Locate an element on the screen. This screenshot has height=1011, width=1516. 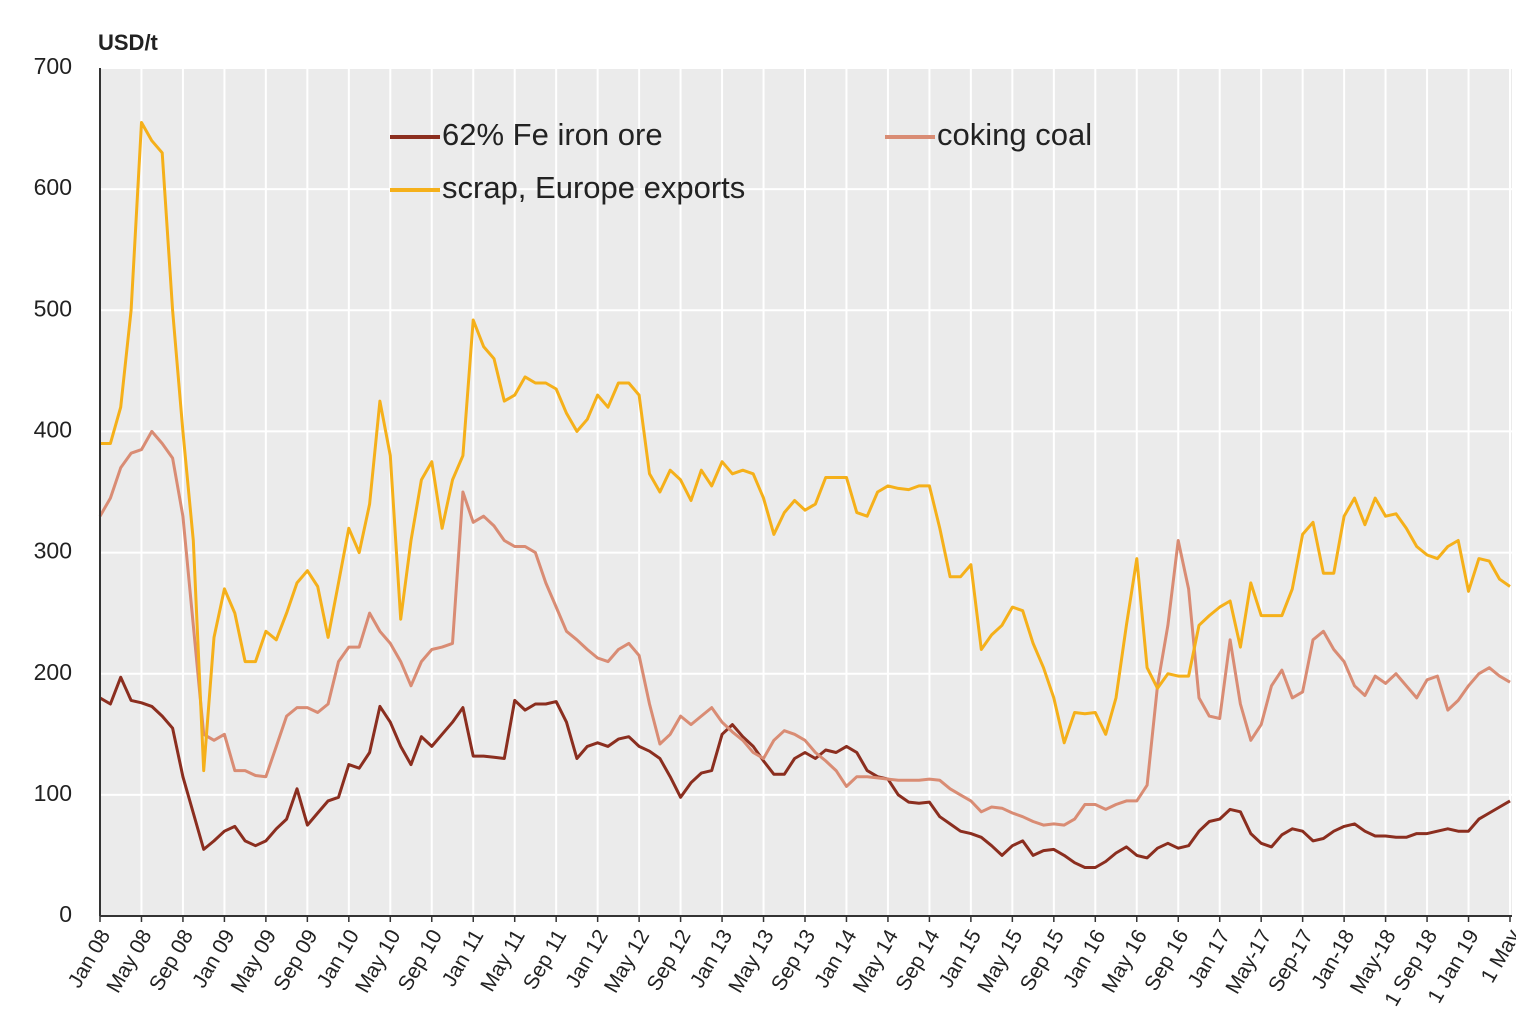
legend-label: scrap, Europe exports is located at coordinates (593, 187).